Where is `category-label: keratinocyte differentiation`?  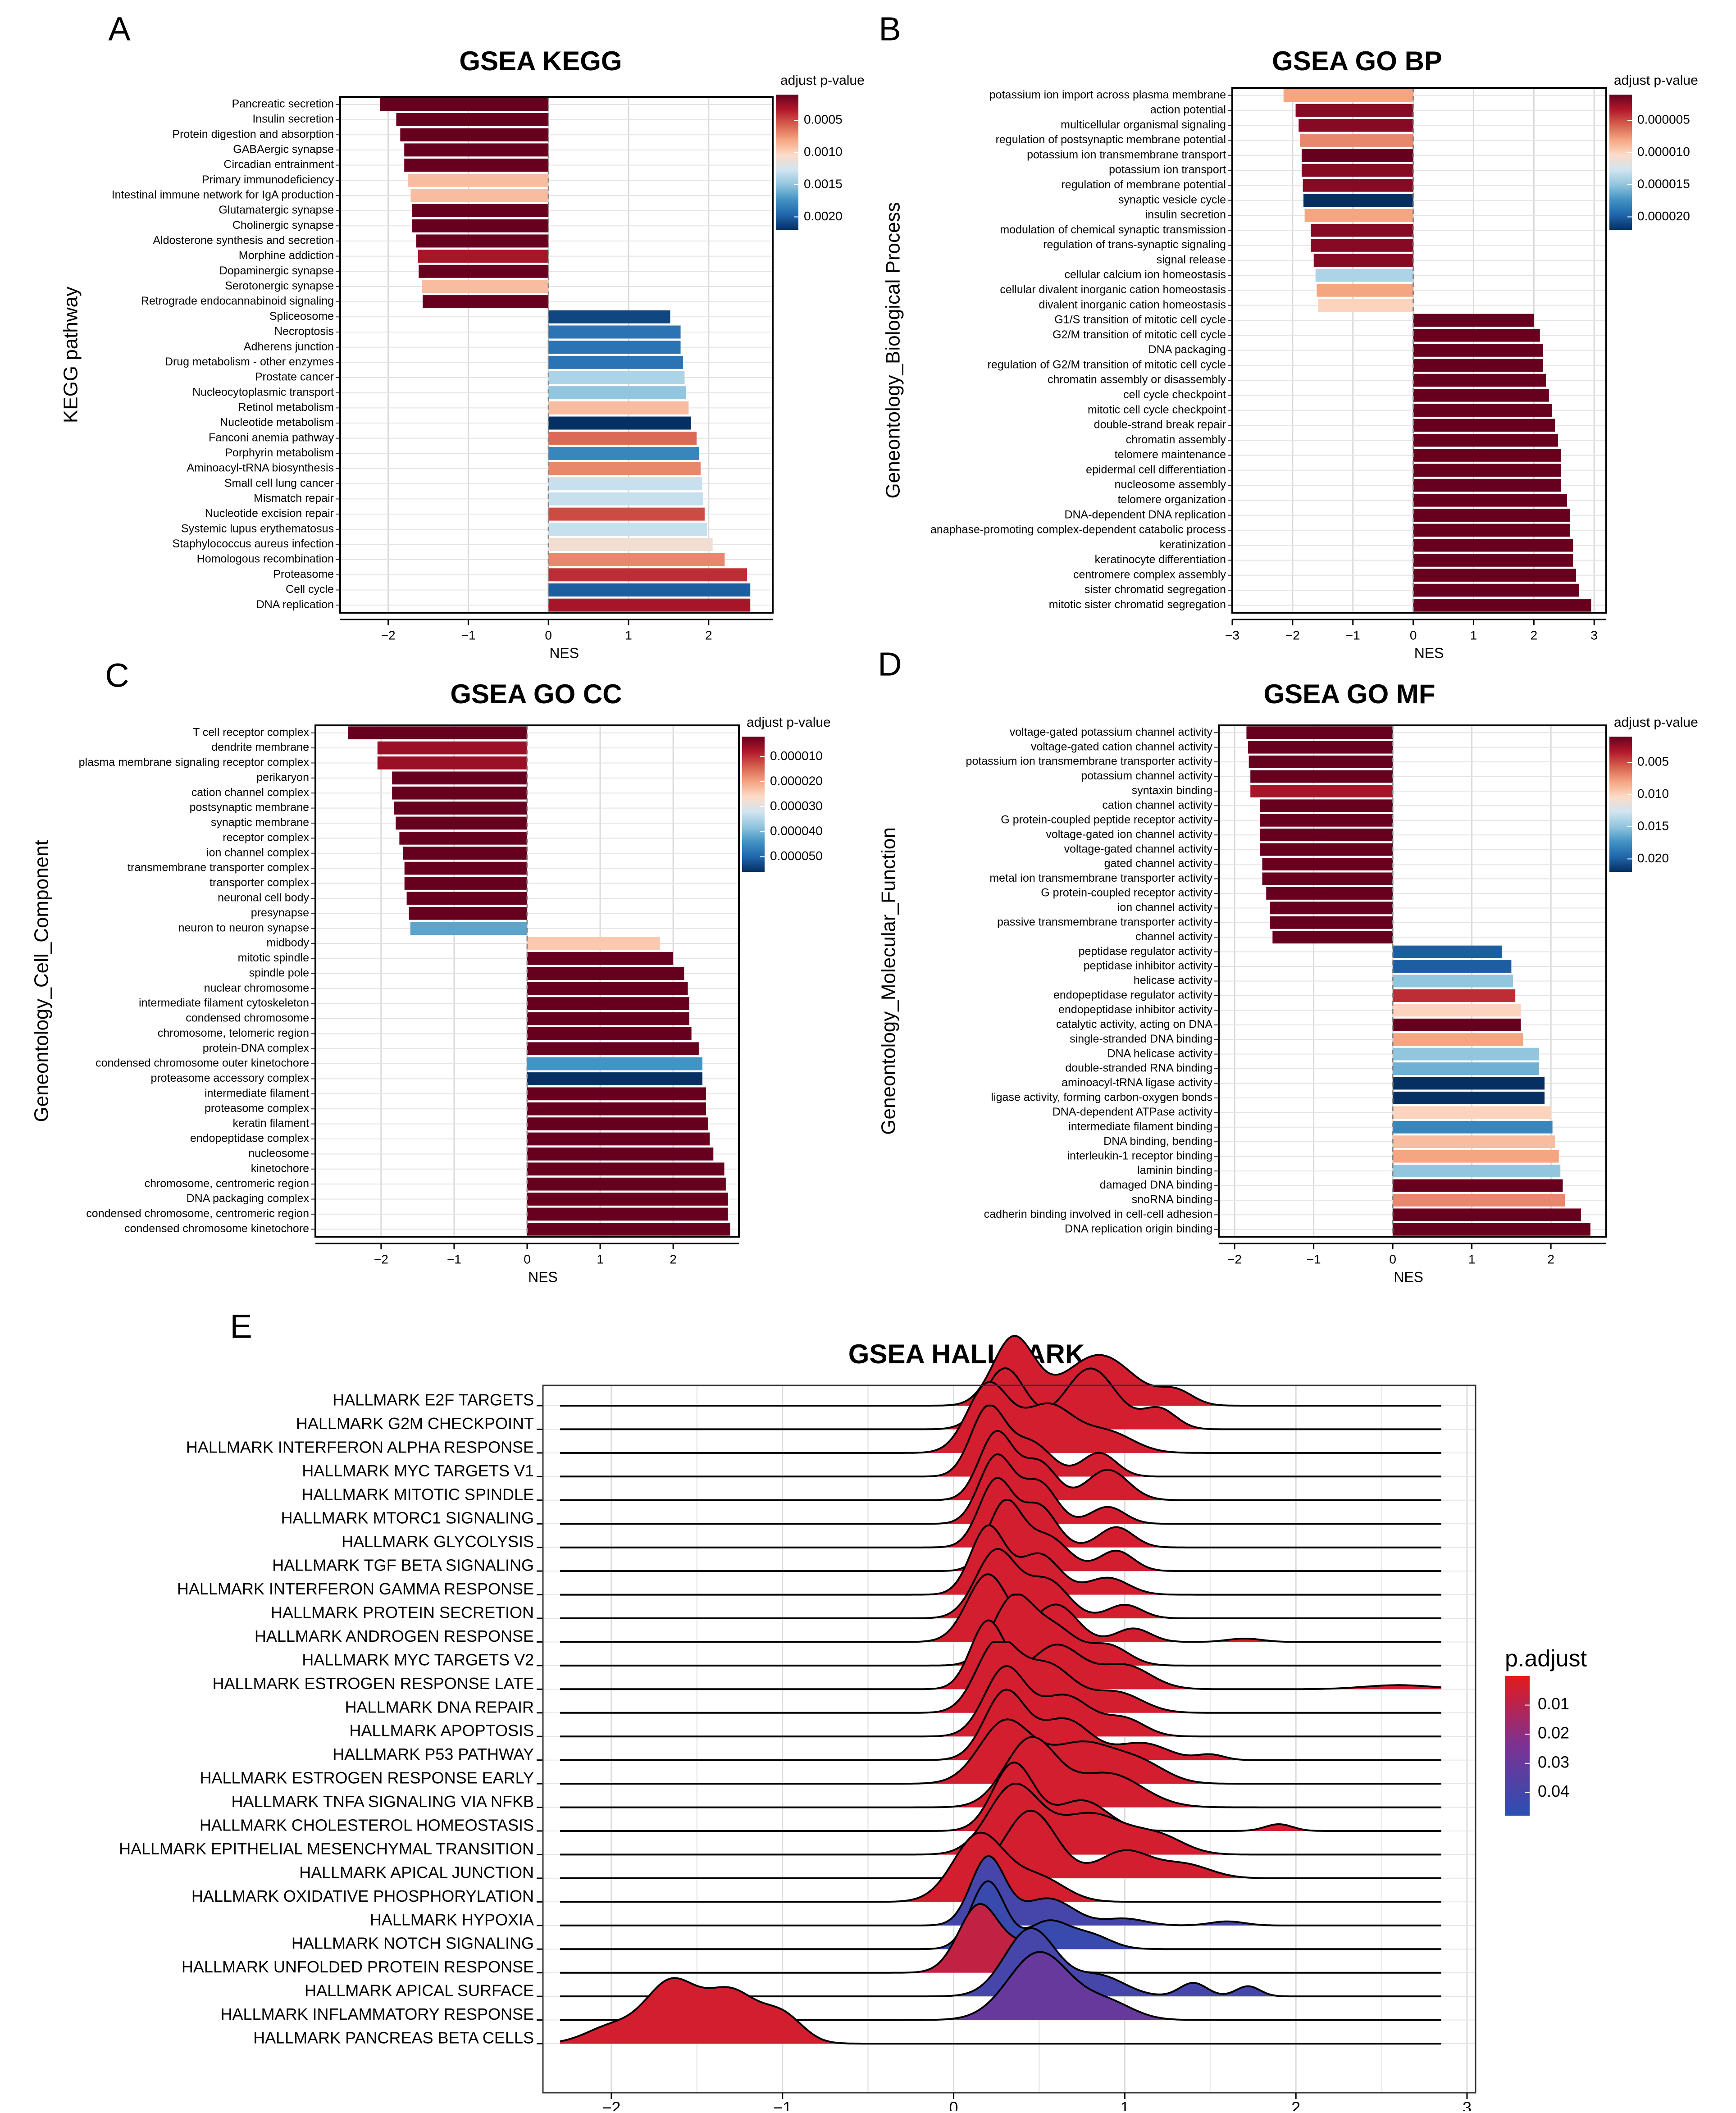
category-label: keratinocyte differentiation is located at coordinates (1160, 559).